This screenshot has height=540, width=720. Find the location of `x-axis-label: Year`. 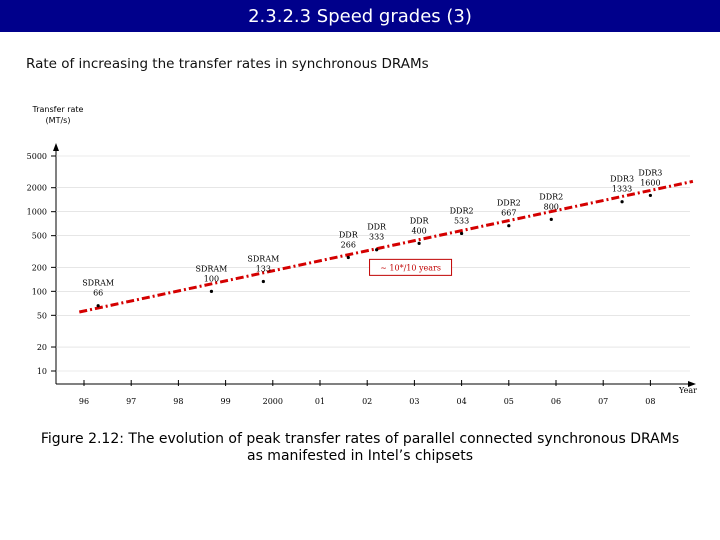

x-axis-label: Year is located at coordinates (687, 390).